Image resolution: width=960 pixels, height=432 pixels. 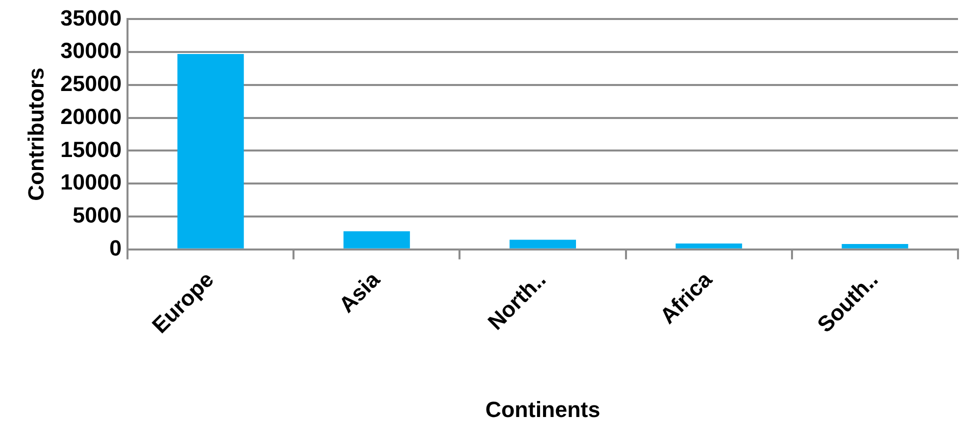 I want to click on y-tick-label: 25000, so click(x=91, y=83).